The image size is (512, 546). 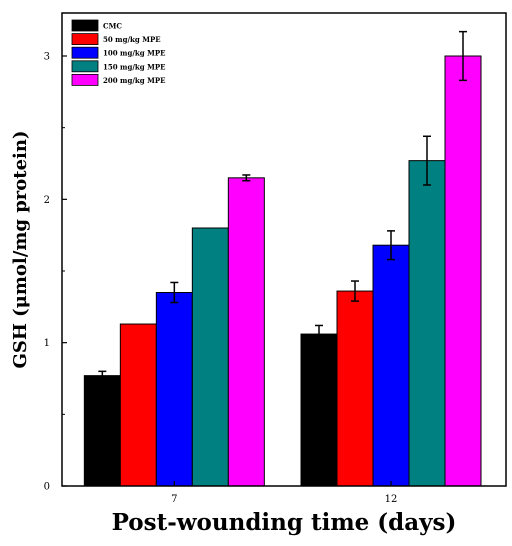 What do you see at coordinates (134, 80) in the screenshot?
I see `legend-label: 200 mg/kg MPE` at bounding box center [134, 80].